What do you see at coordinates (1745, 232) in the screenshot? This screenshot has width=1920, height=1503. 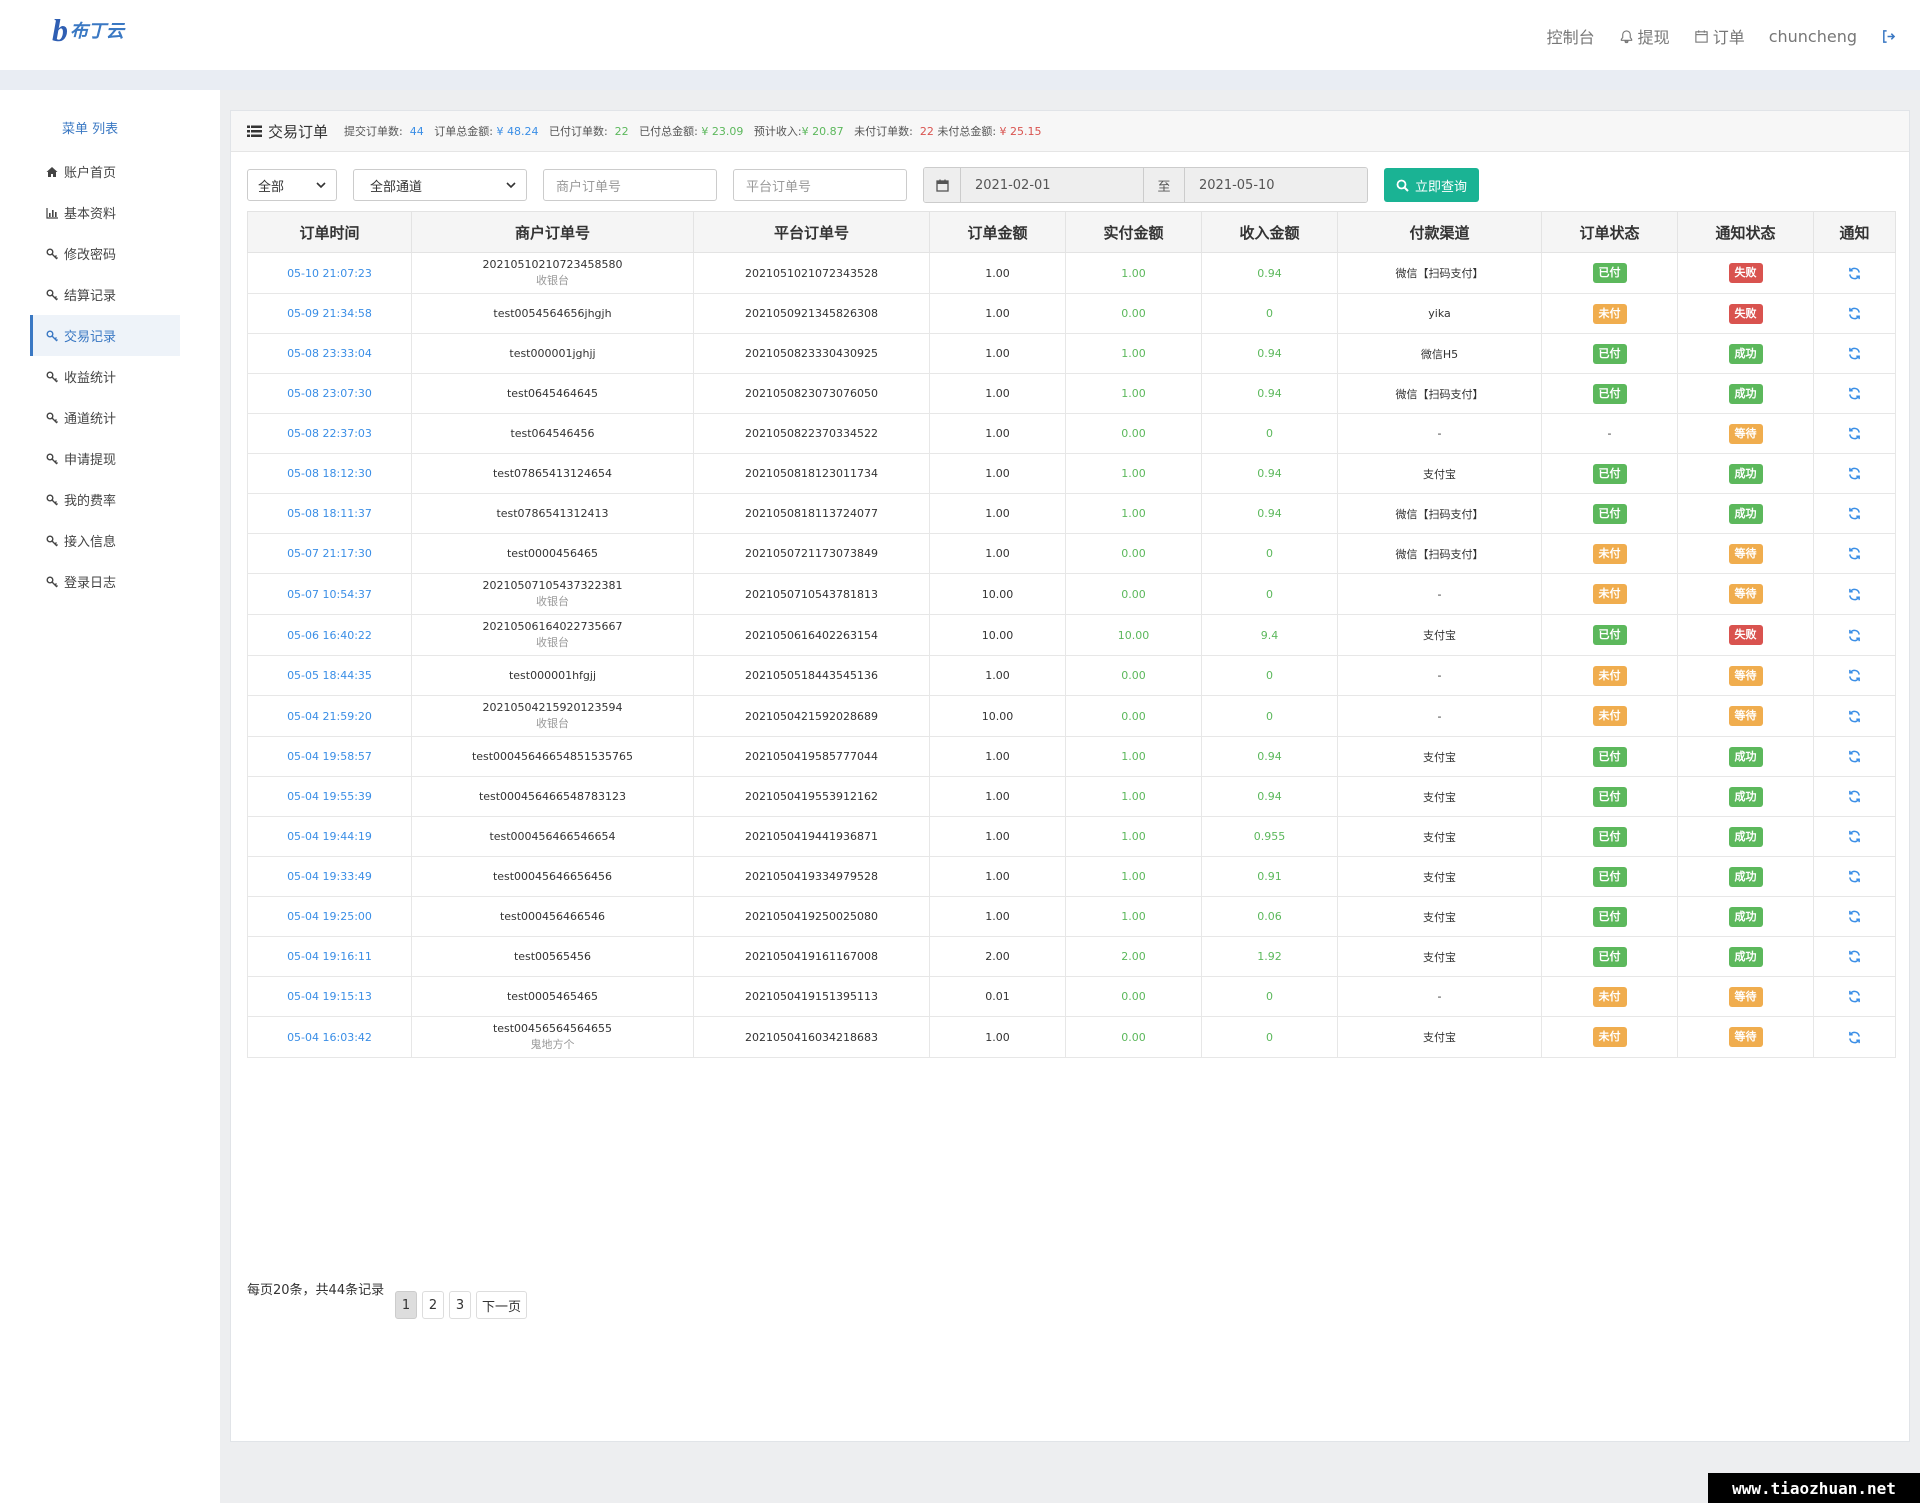 I see `column-header: 通知状态` at bounding box center [1745, 232].